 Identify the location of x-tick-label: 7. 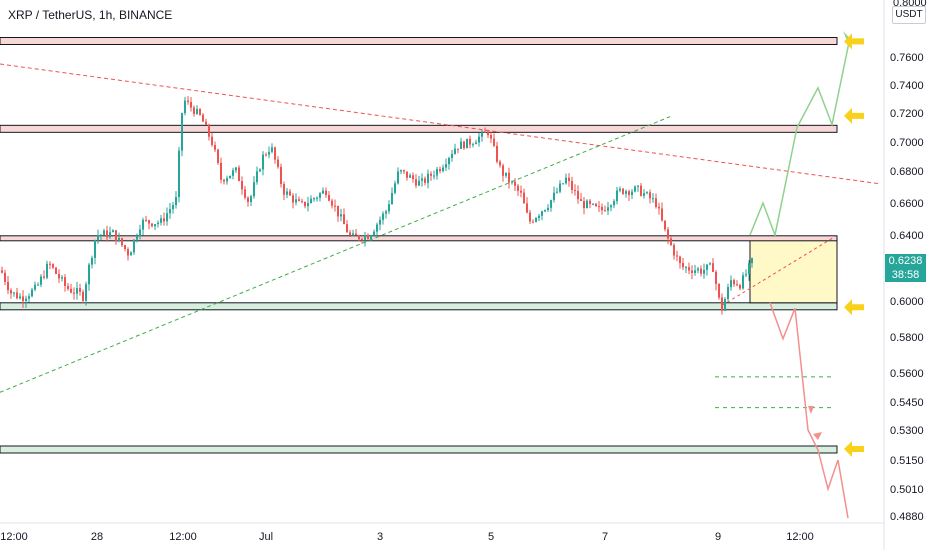
(605, 537).